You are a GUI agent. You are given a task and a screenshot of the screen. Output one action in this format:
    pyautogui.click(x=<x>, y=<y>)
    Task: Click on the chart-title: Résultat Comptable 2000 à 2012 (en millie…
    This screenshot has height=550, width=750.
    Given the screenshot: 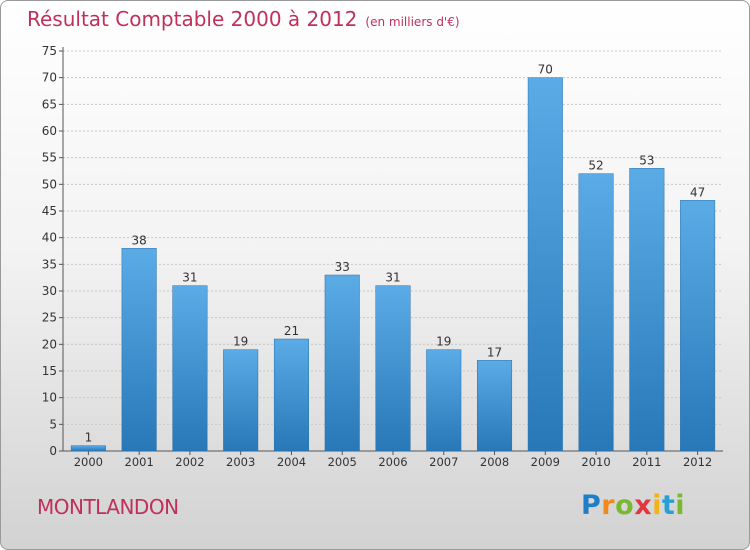 What is the action you would take?
    pyautogui.click(x=243, y=19)
    